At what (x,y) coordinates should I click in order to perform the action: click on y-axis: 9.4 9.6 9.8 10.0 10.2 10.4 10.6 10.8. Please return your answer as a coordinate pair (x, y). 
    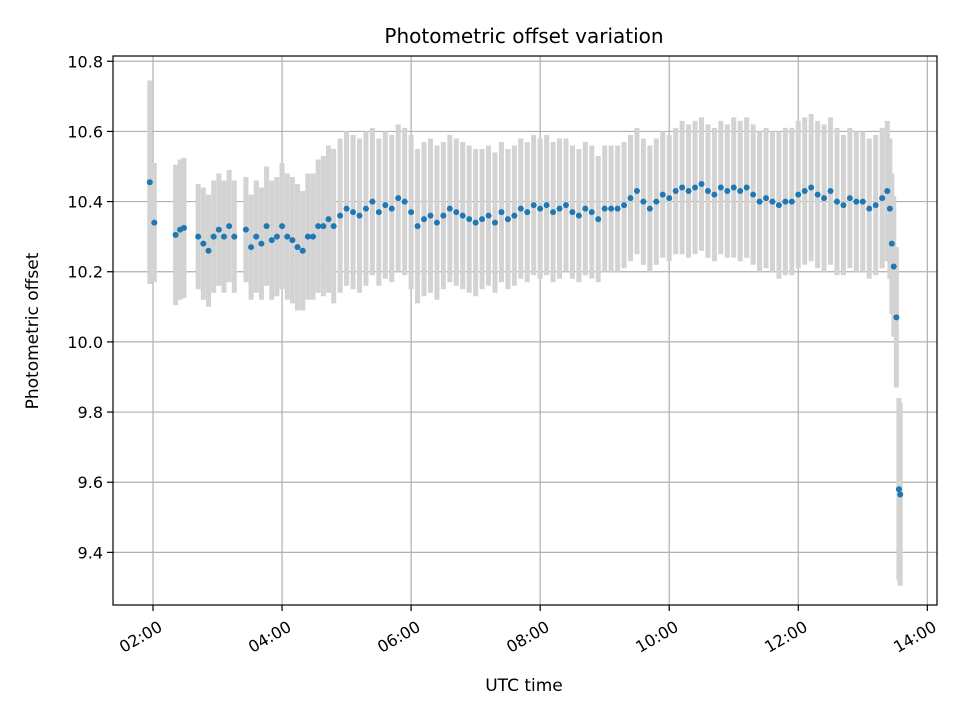
    Looking at the image, I should click on (90, 307).